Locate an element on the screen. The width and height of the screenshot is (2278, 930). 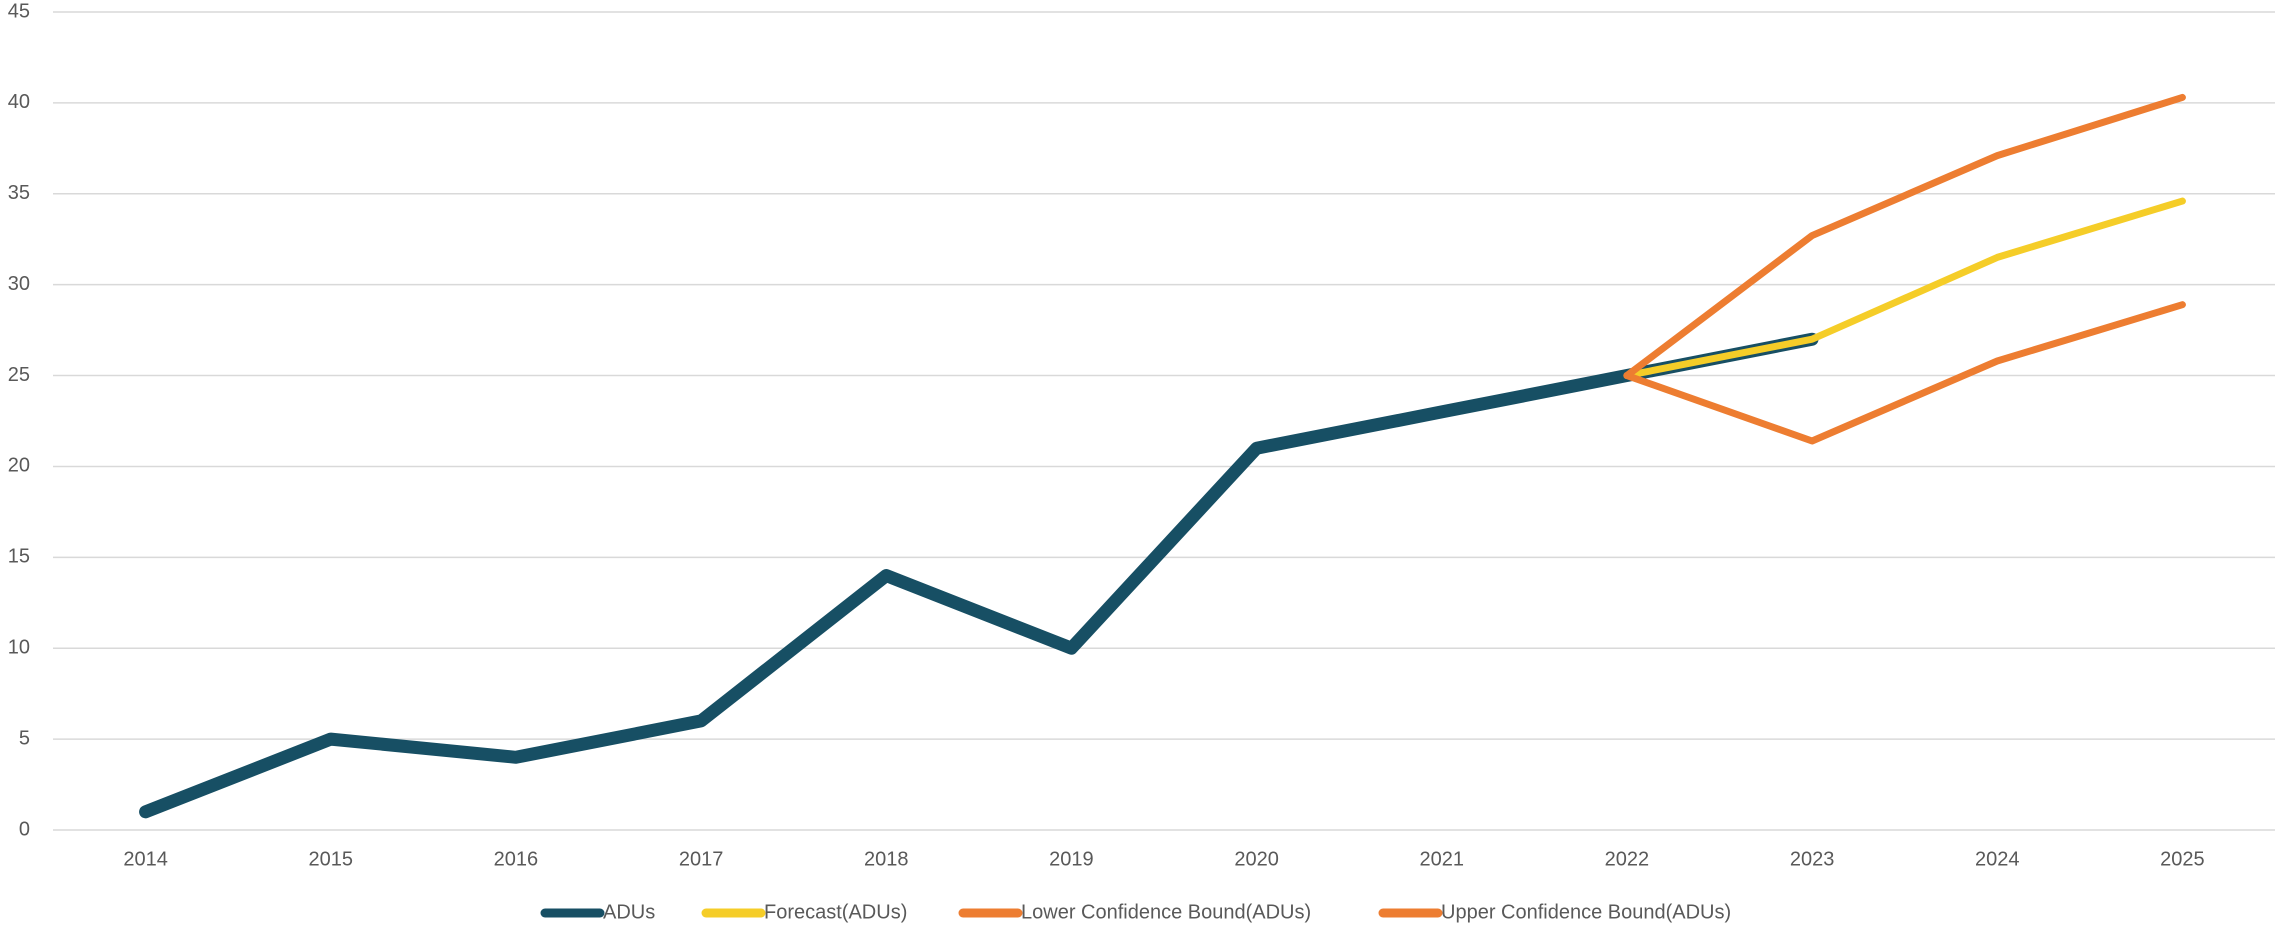
x-tick-label: 2024 is located at coordinates (1997, 859).